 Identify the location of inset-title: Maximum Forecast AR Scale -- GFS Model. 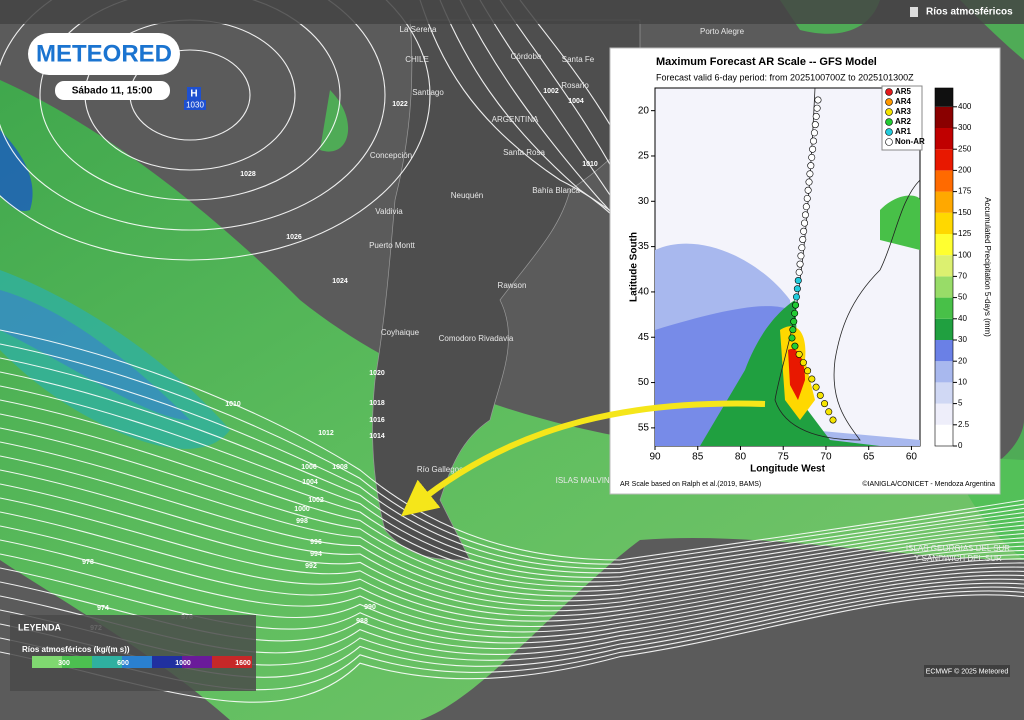
(766, 62).